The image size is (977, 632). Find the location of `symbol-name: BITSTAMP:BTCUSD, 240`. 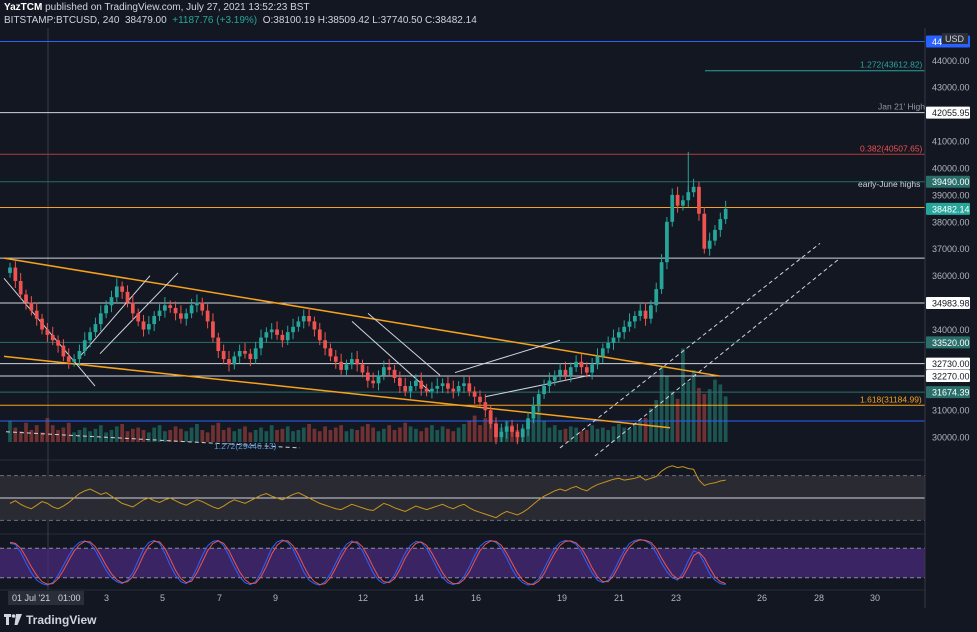

symbol-name: BITSTAMP:BTCUSD, 240 is located at coordinates (62, 20).